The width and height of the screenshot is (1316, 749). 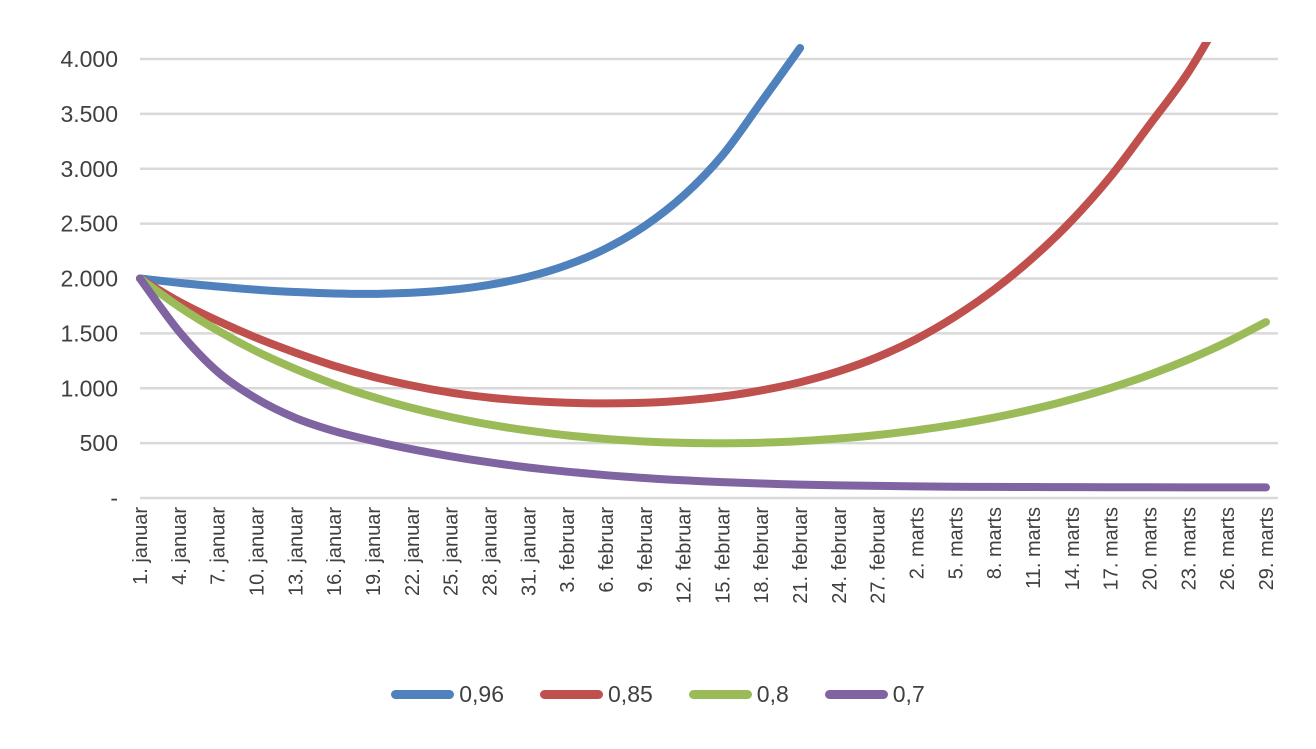 I want to click on x-axis-tick-label: 20. marts, so click(x=1151, y=548).